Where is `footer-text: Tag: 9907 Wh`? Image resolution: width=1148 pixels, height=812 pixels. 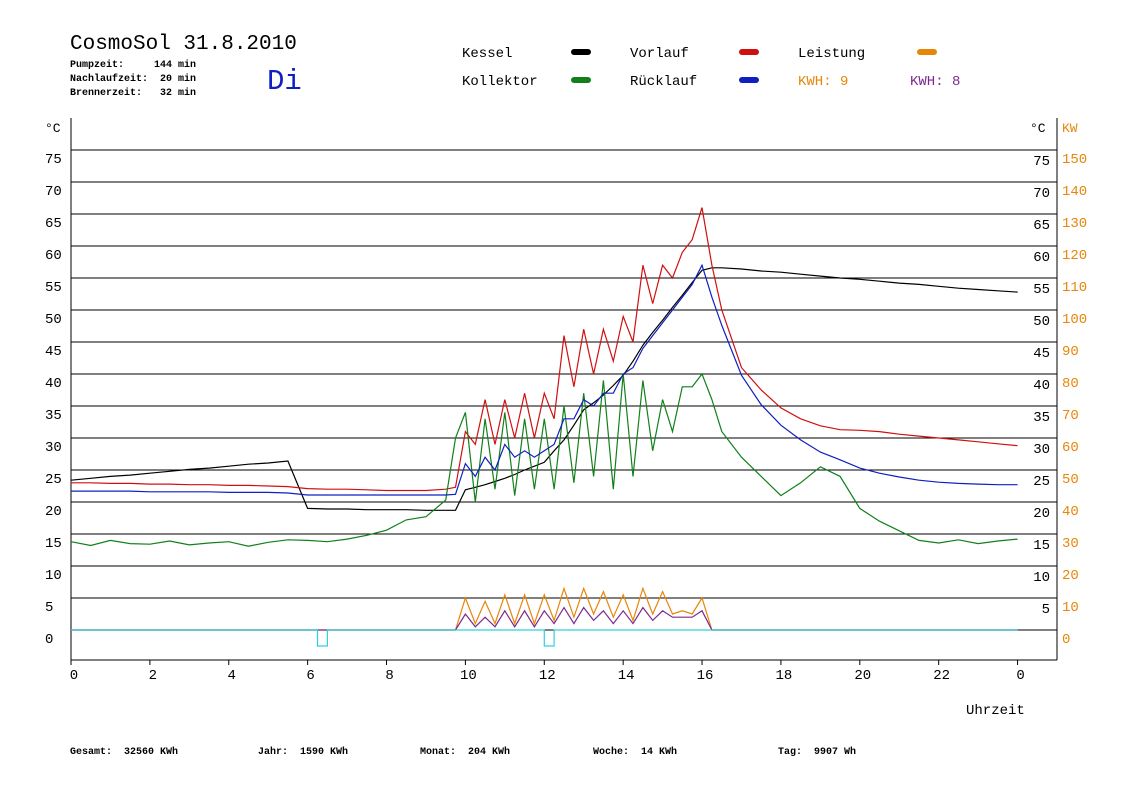
footer-text: Tag: 9907 Wh is located at coordinates (817, 752).